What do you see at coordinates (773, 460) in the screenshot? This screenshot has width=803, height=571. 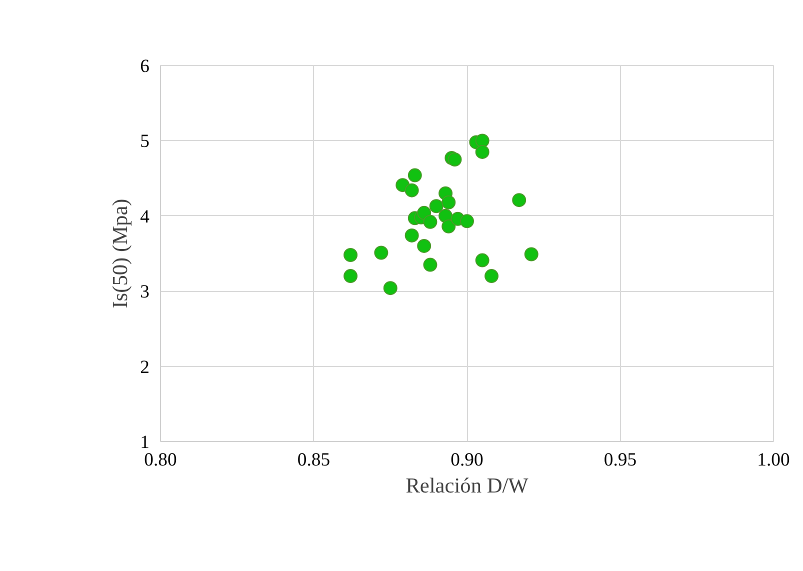 I see `x-tick-label: 1.00` at bounding box center [773, 460].